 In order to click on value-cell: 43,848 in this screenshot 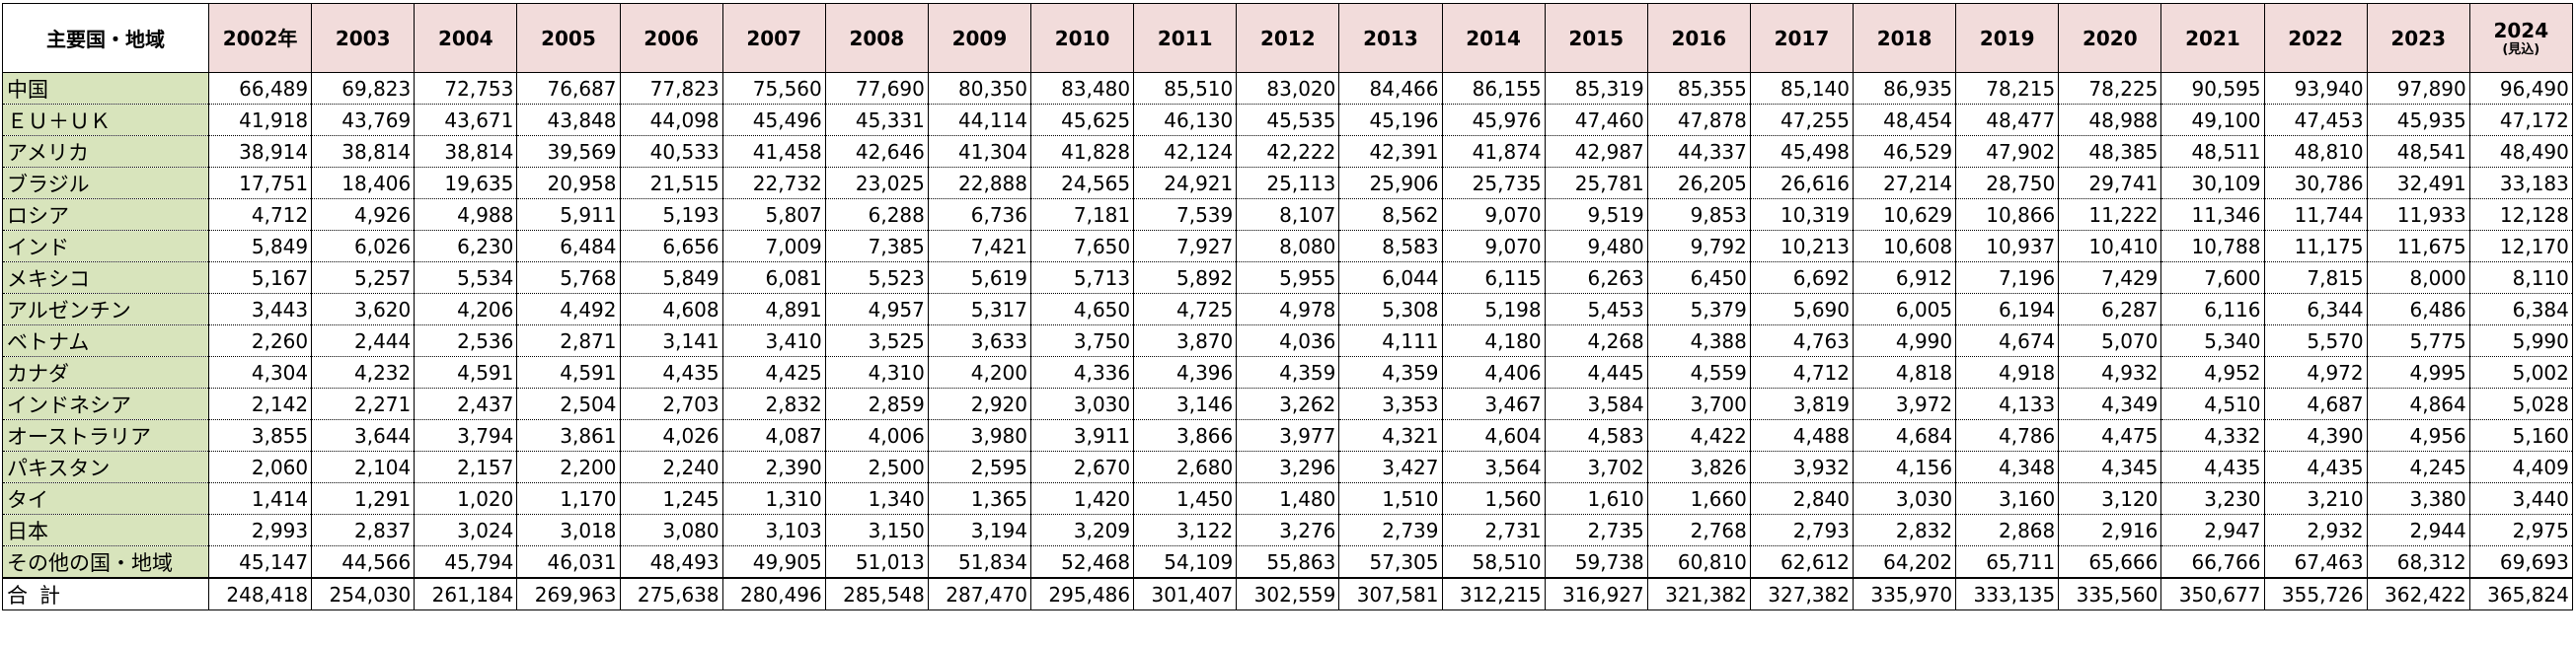, I will do `click(569, 120)`.